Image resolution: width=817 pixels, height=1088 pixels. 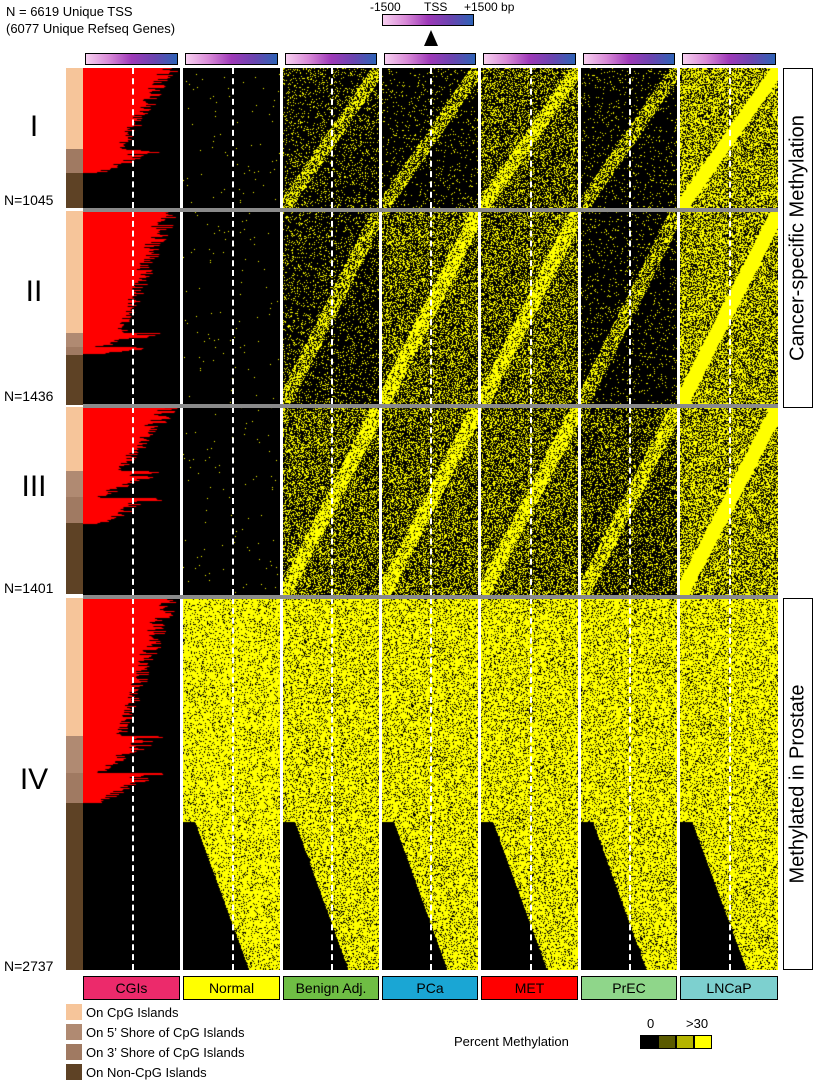 I want to click on cluster-numeral-4: IV, so click(x=34, y=779).